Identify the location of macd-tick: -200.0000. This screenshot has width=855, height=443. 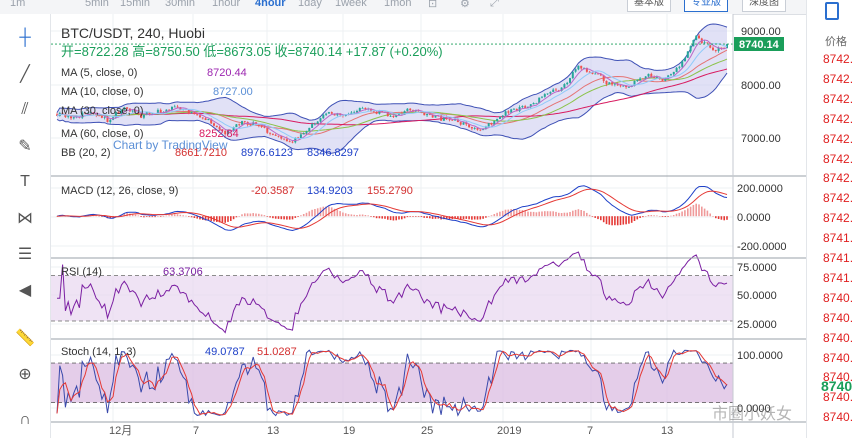
(762, 247).